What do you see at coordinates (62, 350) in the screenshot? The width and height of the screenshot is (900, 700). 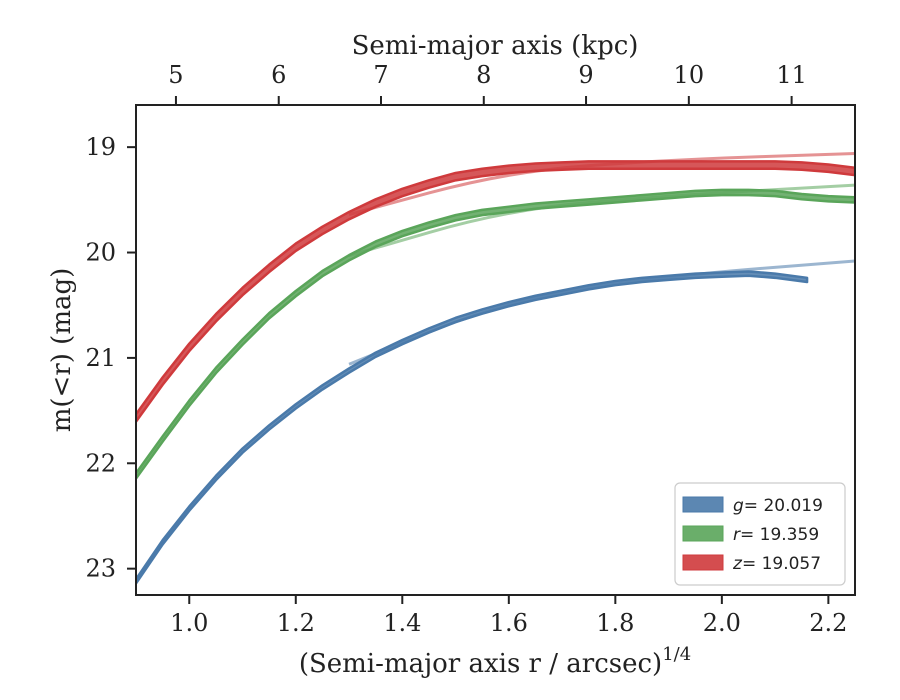 I see `y-axis-title: m(<r) (mag)` at bounding box center [62, 350].